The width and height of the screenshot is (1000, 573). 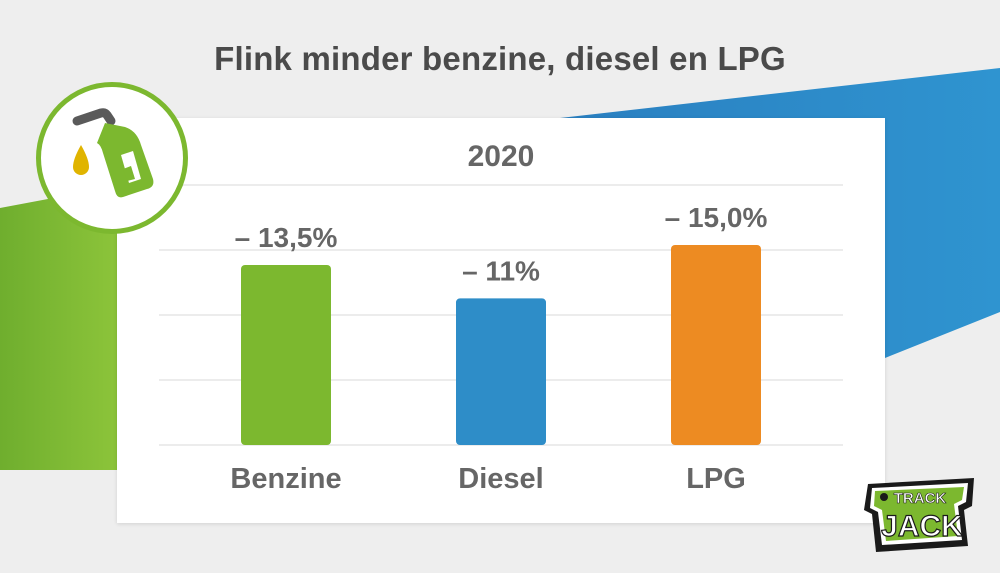 What do you see at coordinates (501, 270) in the screenshot?
I see `data-label: – 11%` at bounding box center [501, 270].